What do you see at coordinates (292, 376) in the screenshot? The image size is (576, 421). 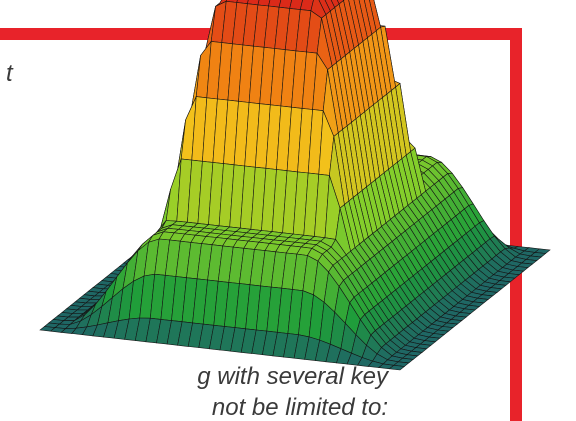 I see `text-fragment-bottom-1: g with several key` at bounding box center [292, 376].